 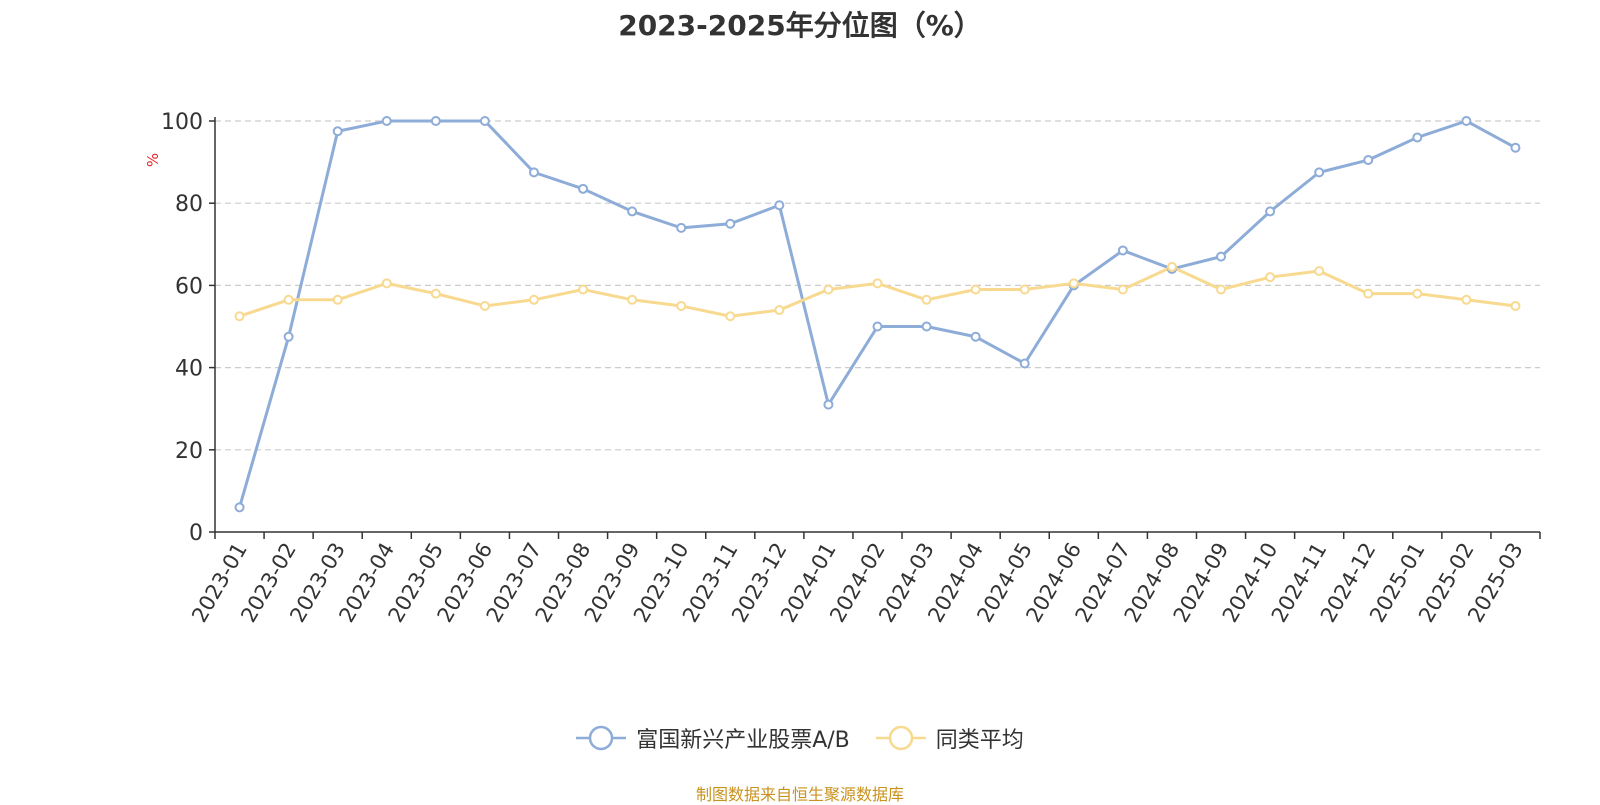 I want to click on y-axis-label: %, so click(x=153, y=160).